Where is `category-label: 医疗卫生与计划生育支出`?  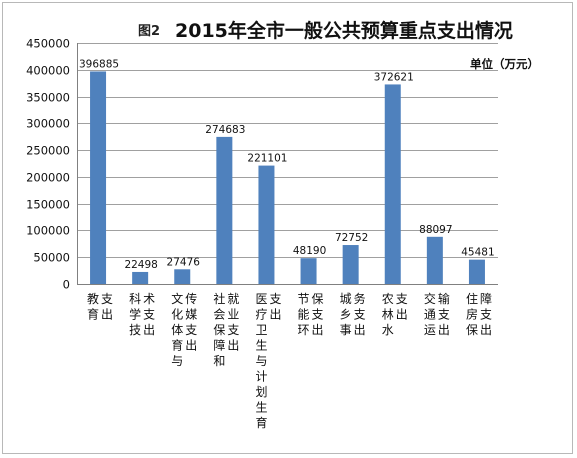 category-label: 医疗卫生与计划生育支出 is located at coordinates (268, 361).